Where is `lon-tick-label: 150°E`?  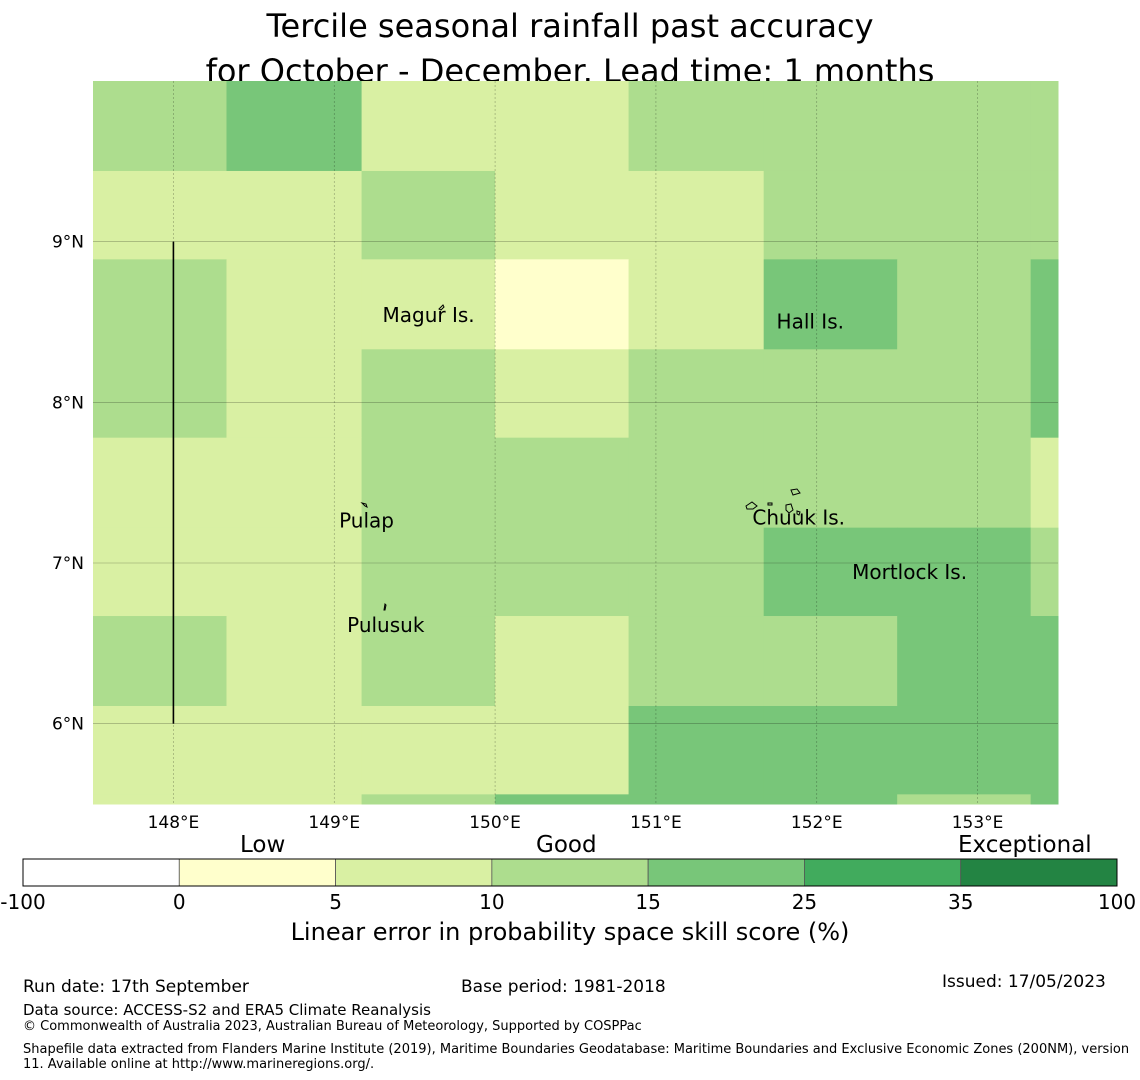
lon-tick-label: 150°E is located at coordinates (495, 823).